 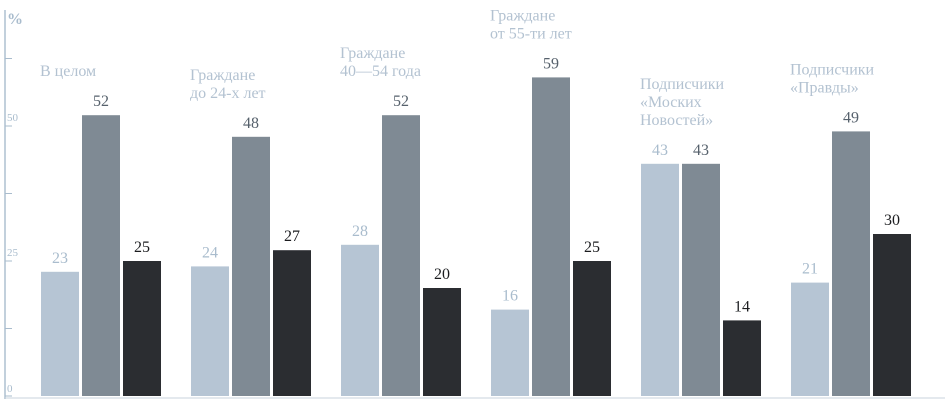 What do you see at coordinates (851, 117) in the screenshot?
I see `bar-value-label: 49` at bounding box center [851, 117].